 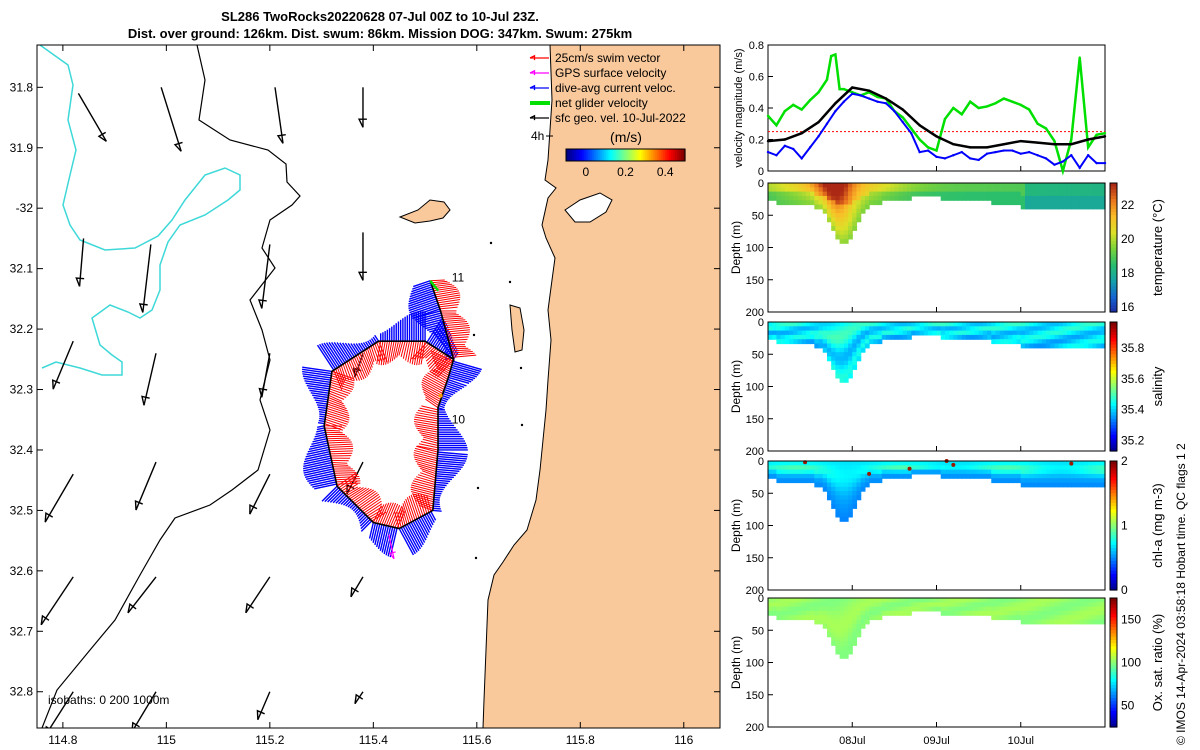 What do you see at coordinates (1113, 386) in the screenshot?
I see `salinity-cbar-frame` at bounding box center [1113, 386].